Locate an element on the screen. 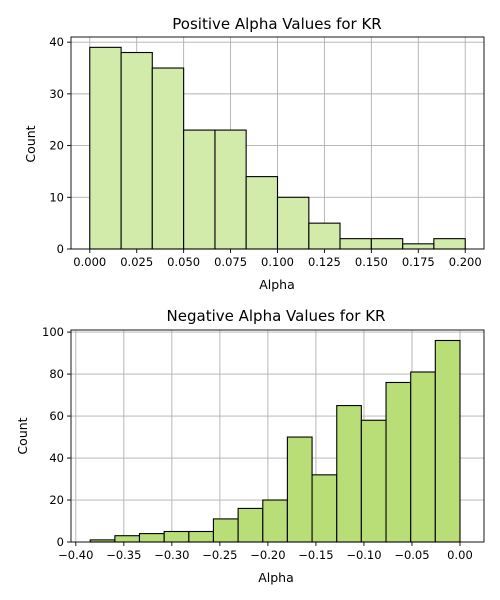  chart-title: Negative Alpha Values for KR is located at coordinates (276, 316).